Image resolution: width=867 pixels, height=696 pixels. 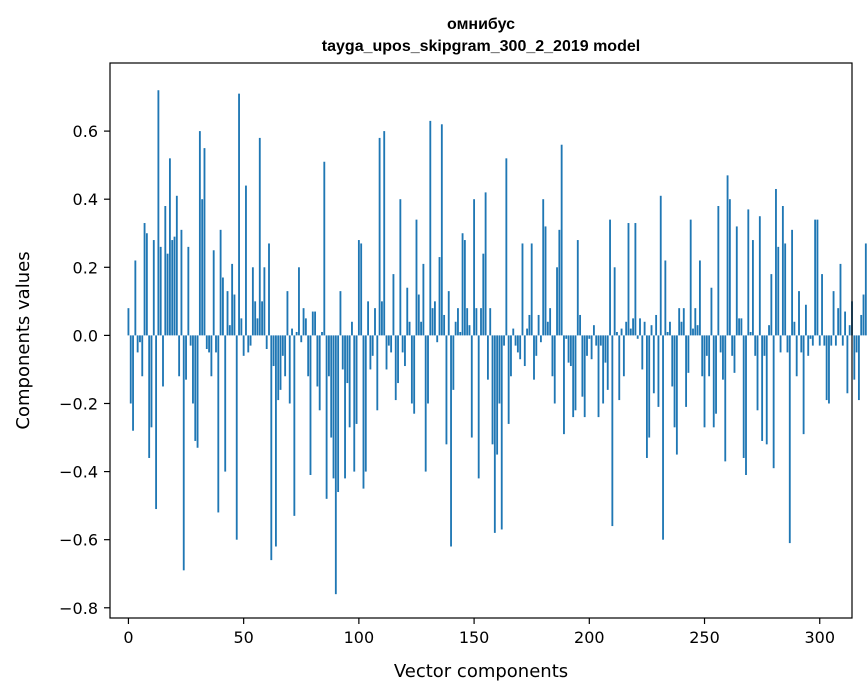 I want to click on x-tick-label: 200, so click(x=589, y=637).